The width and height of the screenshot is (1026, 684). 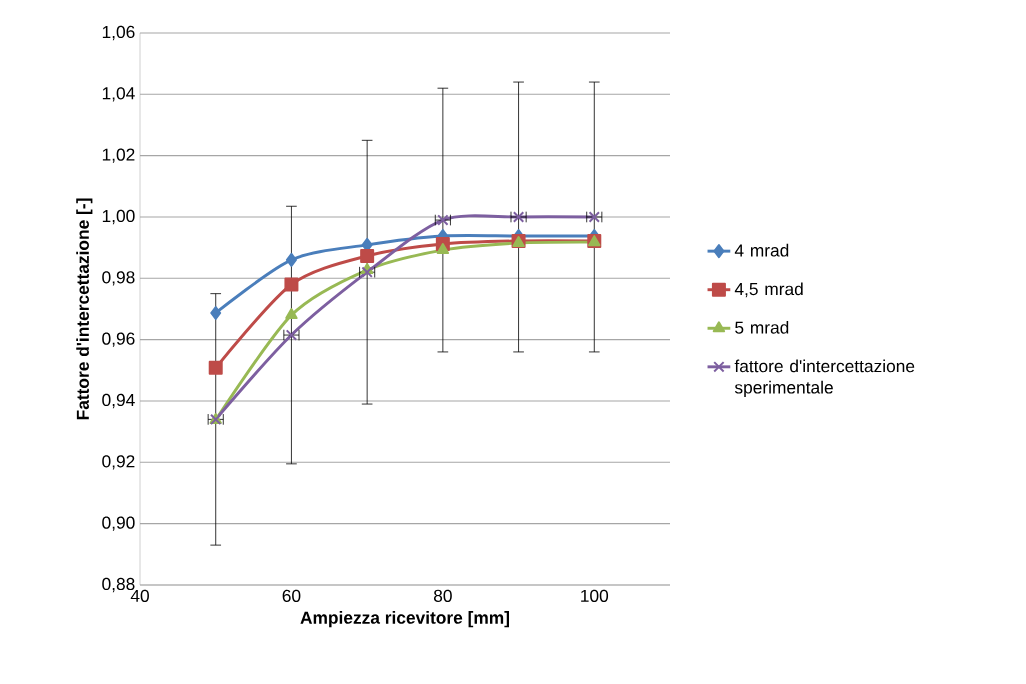 I want to click on y-tick-label: 0,96, so click(x=118, y=339).